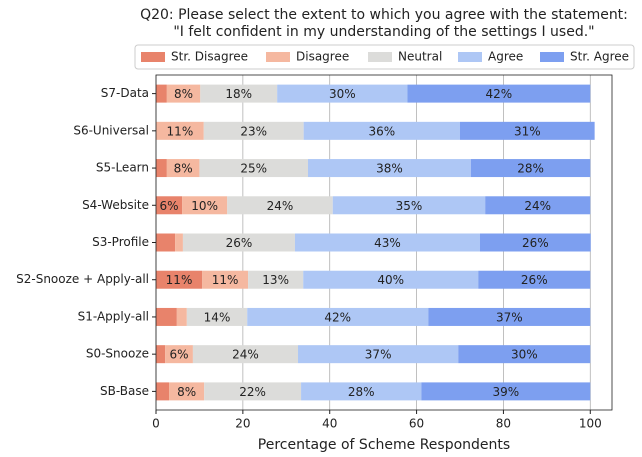  I want to click on data-label: 31%, so click(527, 131).